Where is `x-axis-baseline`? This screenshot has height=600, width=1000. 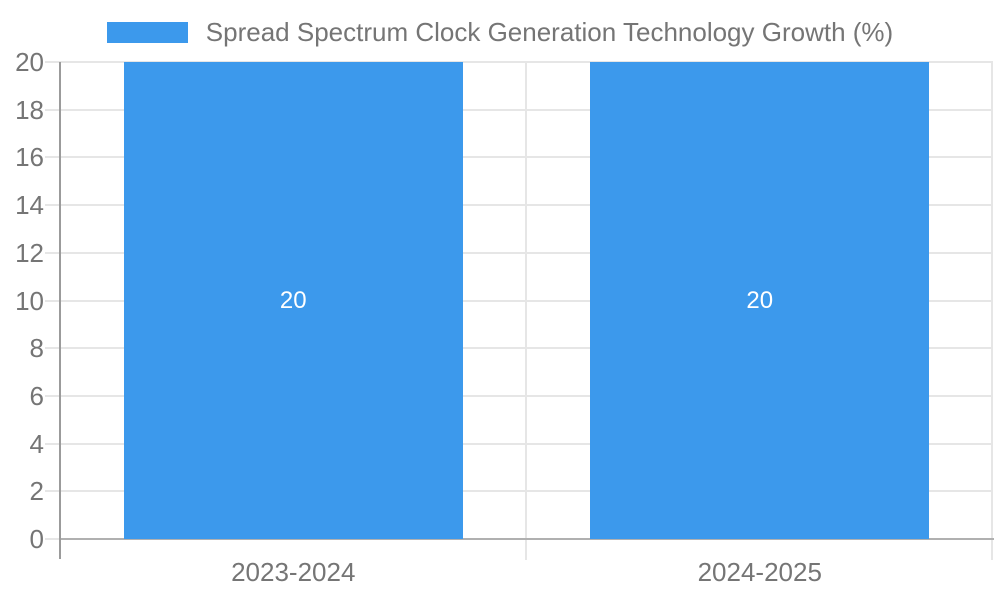
x-axis-baseline is located at coordinates (527, 539).